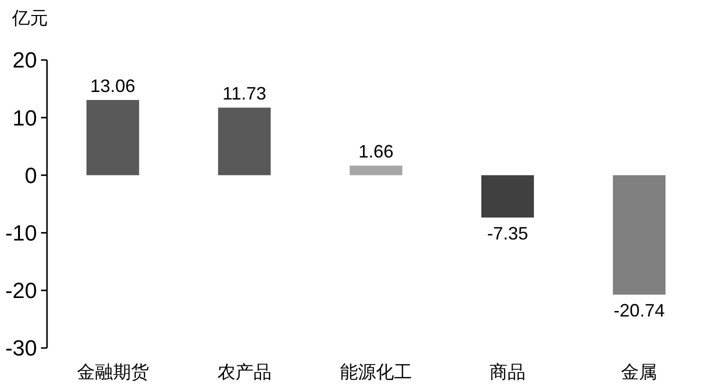  I want to click on data-label: 11.73, so click(244, 94).